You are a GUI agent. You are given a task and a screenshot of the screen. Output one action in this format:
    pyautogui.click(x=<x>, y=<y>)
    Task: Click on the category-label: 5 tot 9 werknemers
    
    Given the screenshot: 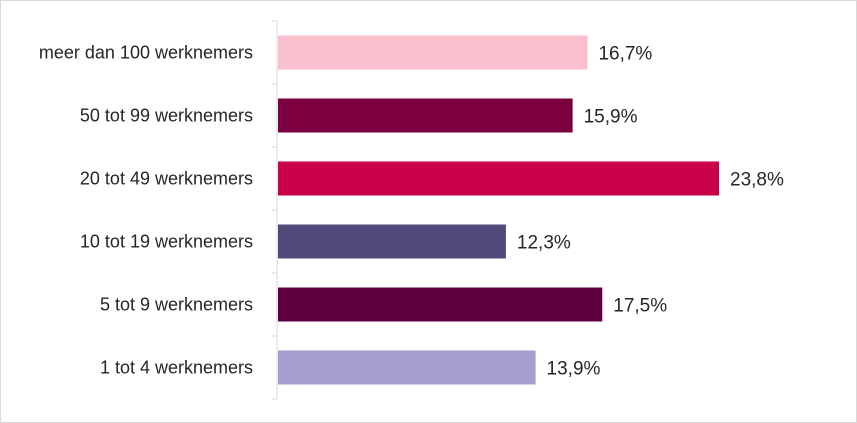 What is the action you would take?
    pyautogui.click(x=176, y=305)
    